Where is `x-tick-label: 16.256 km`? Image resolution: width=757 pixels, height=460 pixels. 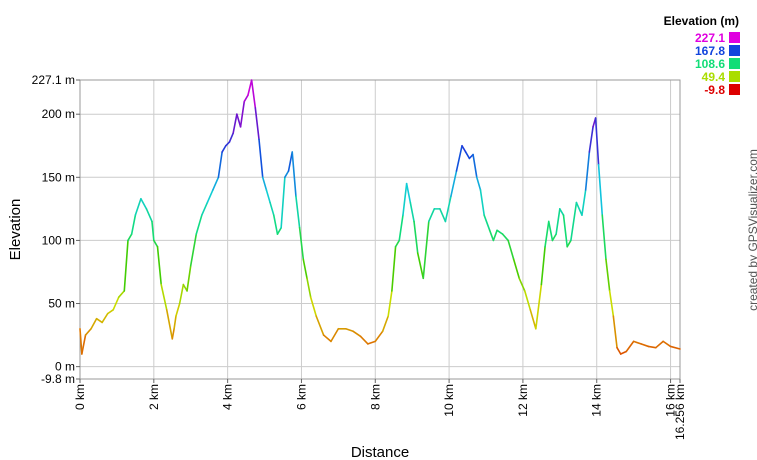
x-tick-label: 16.256 km is located at coordinates (680, 412).